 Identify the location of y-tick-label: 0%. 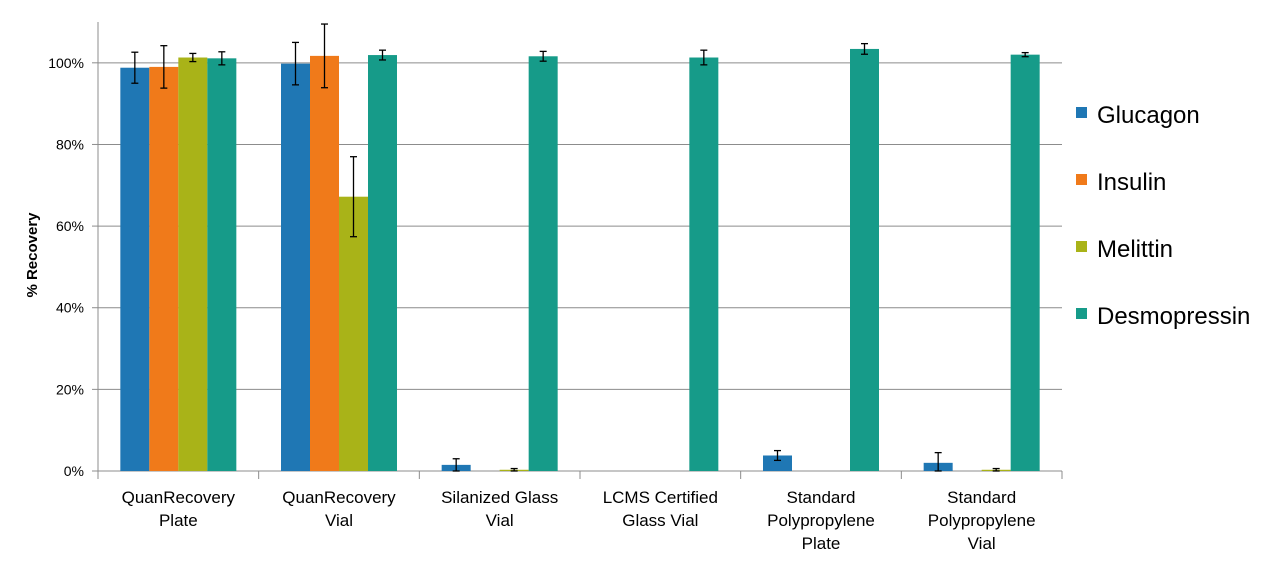
(74, 471).